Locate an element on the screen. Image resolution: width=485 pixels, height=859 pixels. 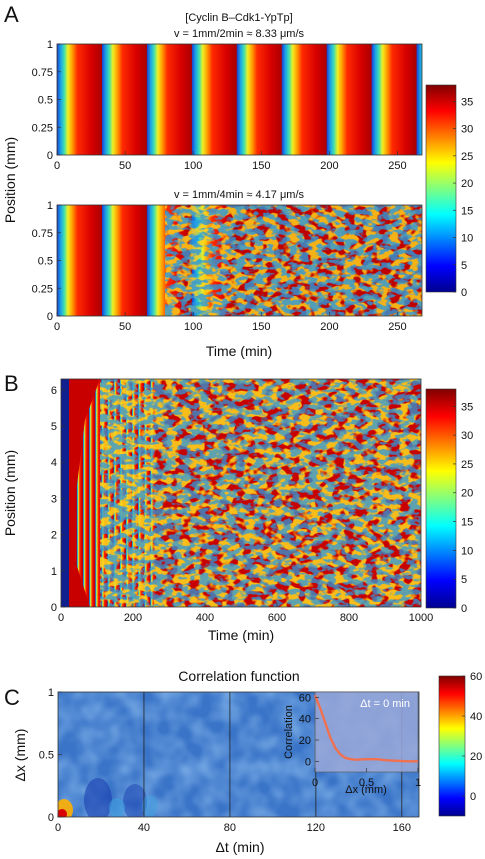
panel-a1-x-tick-label: 250 is located at coordinates (397, 166).